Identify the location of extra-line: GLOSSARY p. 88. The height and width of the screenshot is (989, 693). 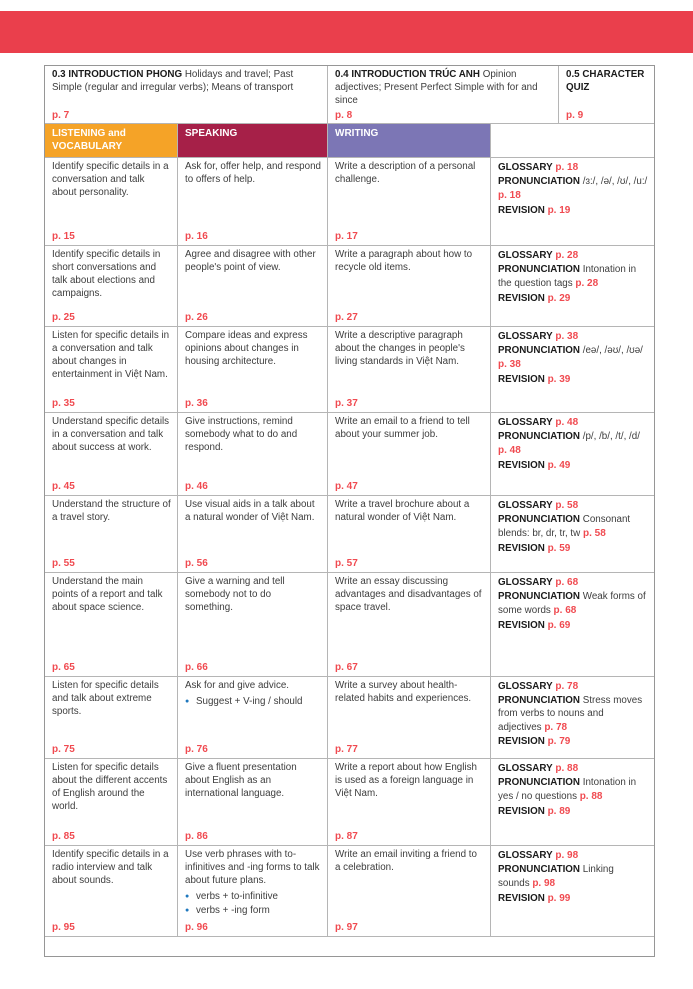
(573, 769).